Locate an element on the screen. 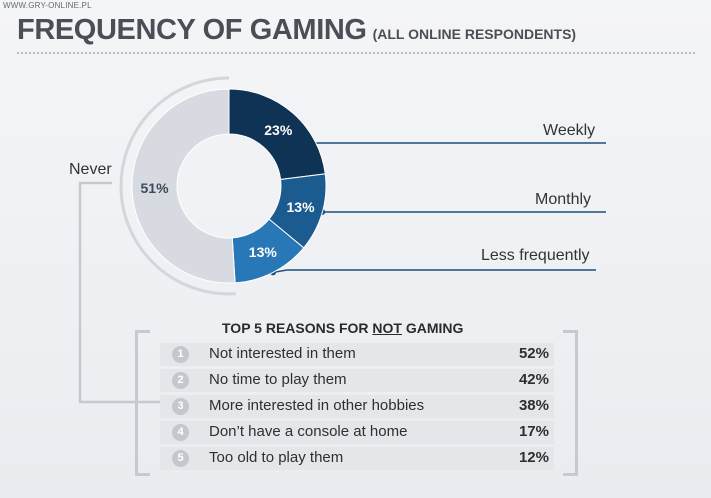 The height and width of the screenshot is (498, 711). table-row: 4 Don’t have a console at home 17% is located at coordinates (357, 432).